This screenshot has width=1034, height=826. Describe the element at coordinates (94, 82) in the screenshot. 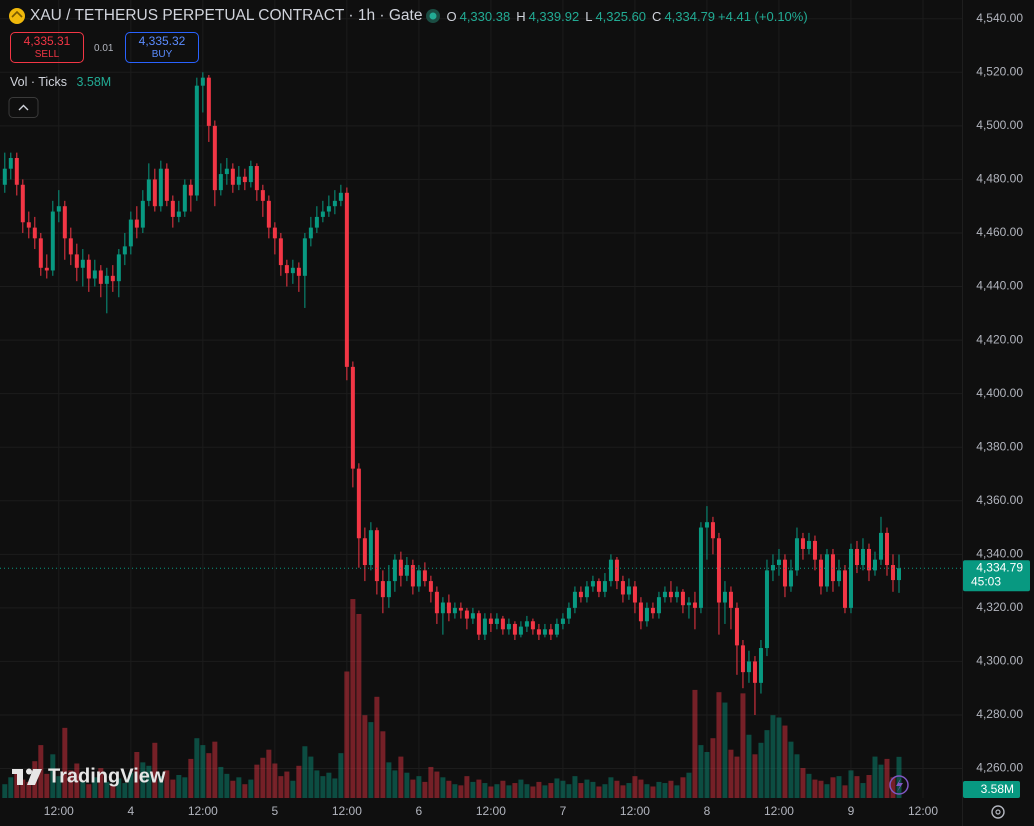

I see `indicator-value: 3.58M` at that location.